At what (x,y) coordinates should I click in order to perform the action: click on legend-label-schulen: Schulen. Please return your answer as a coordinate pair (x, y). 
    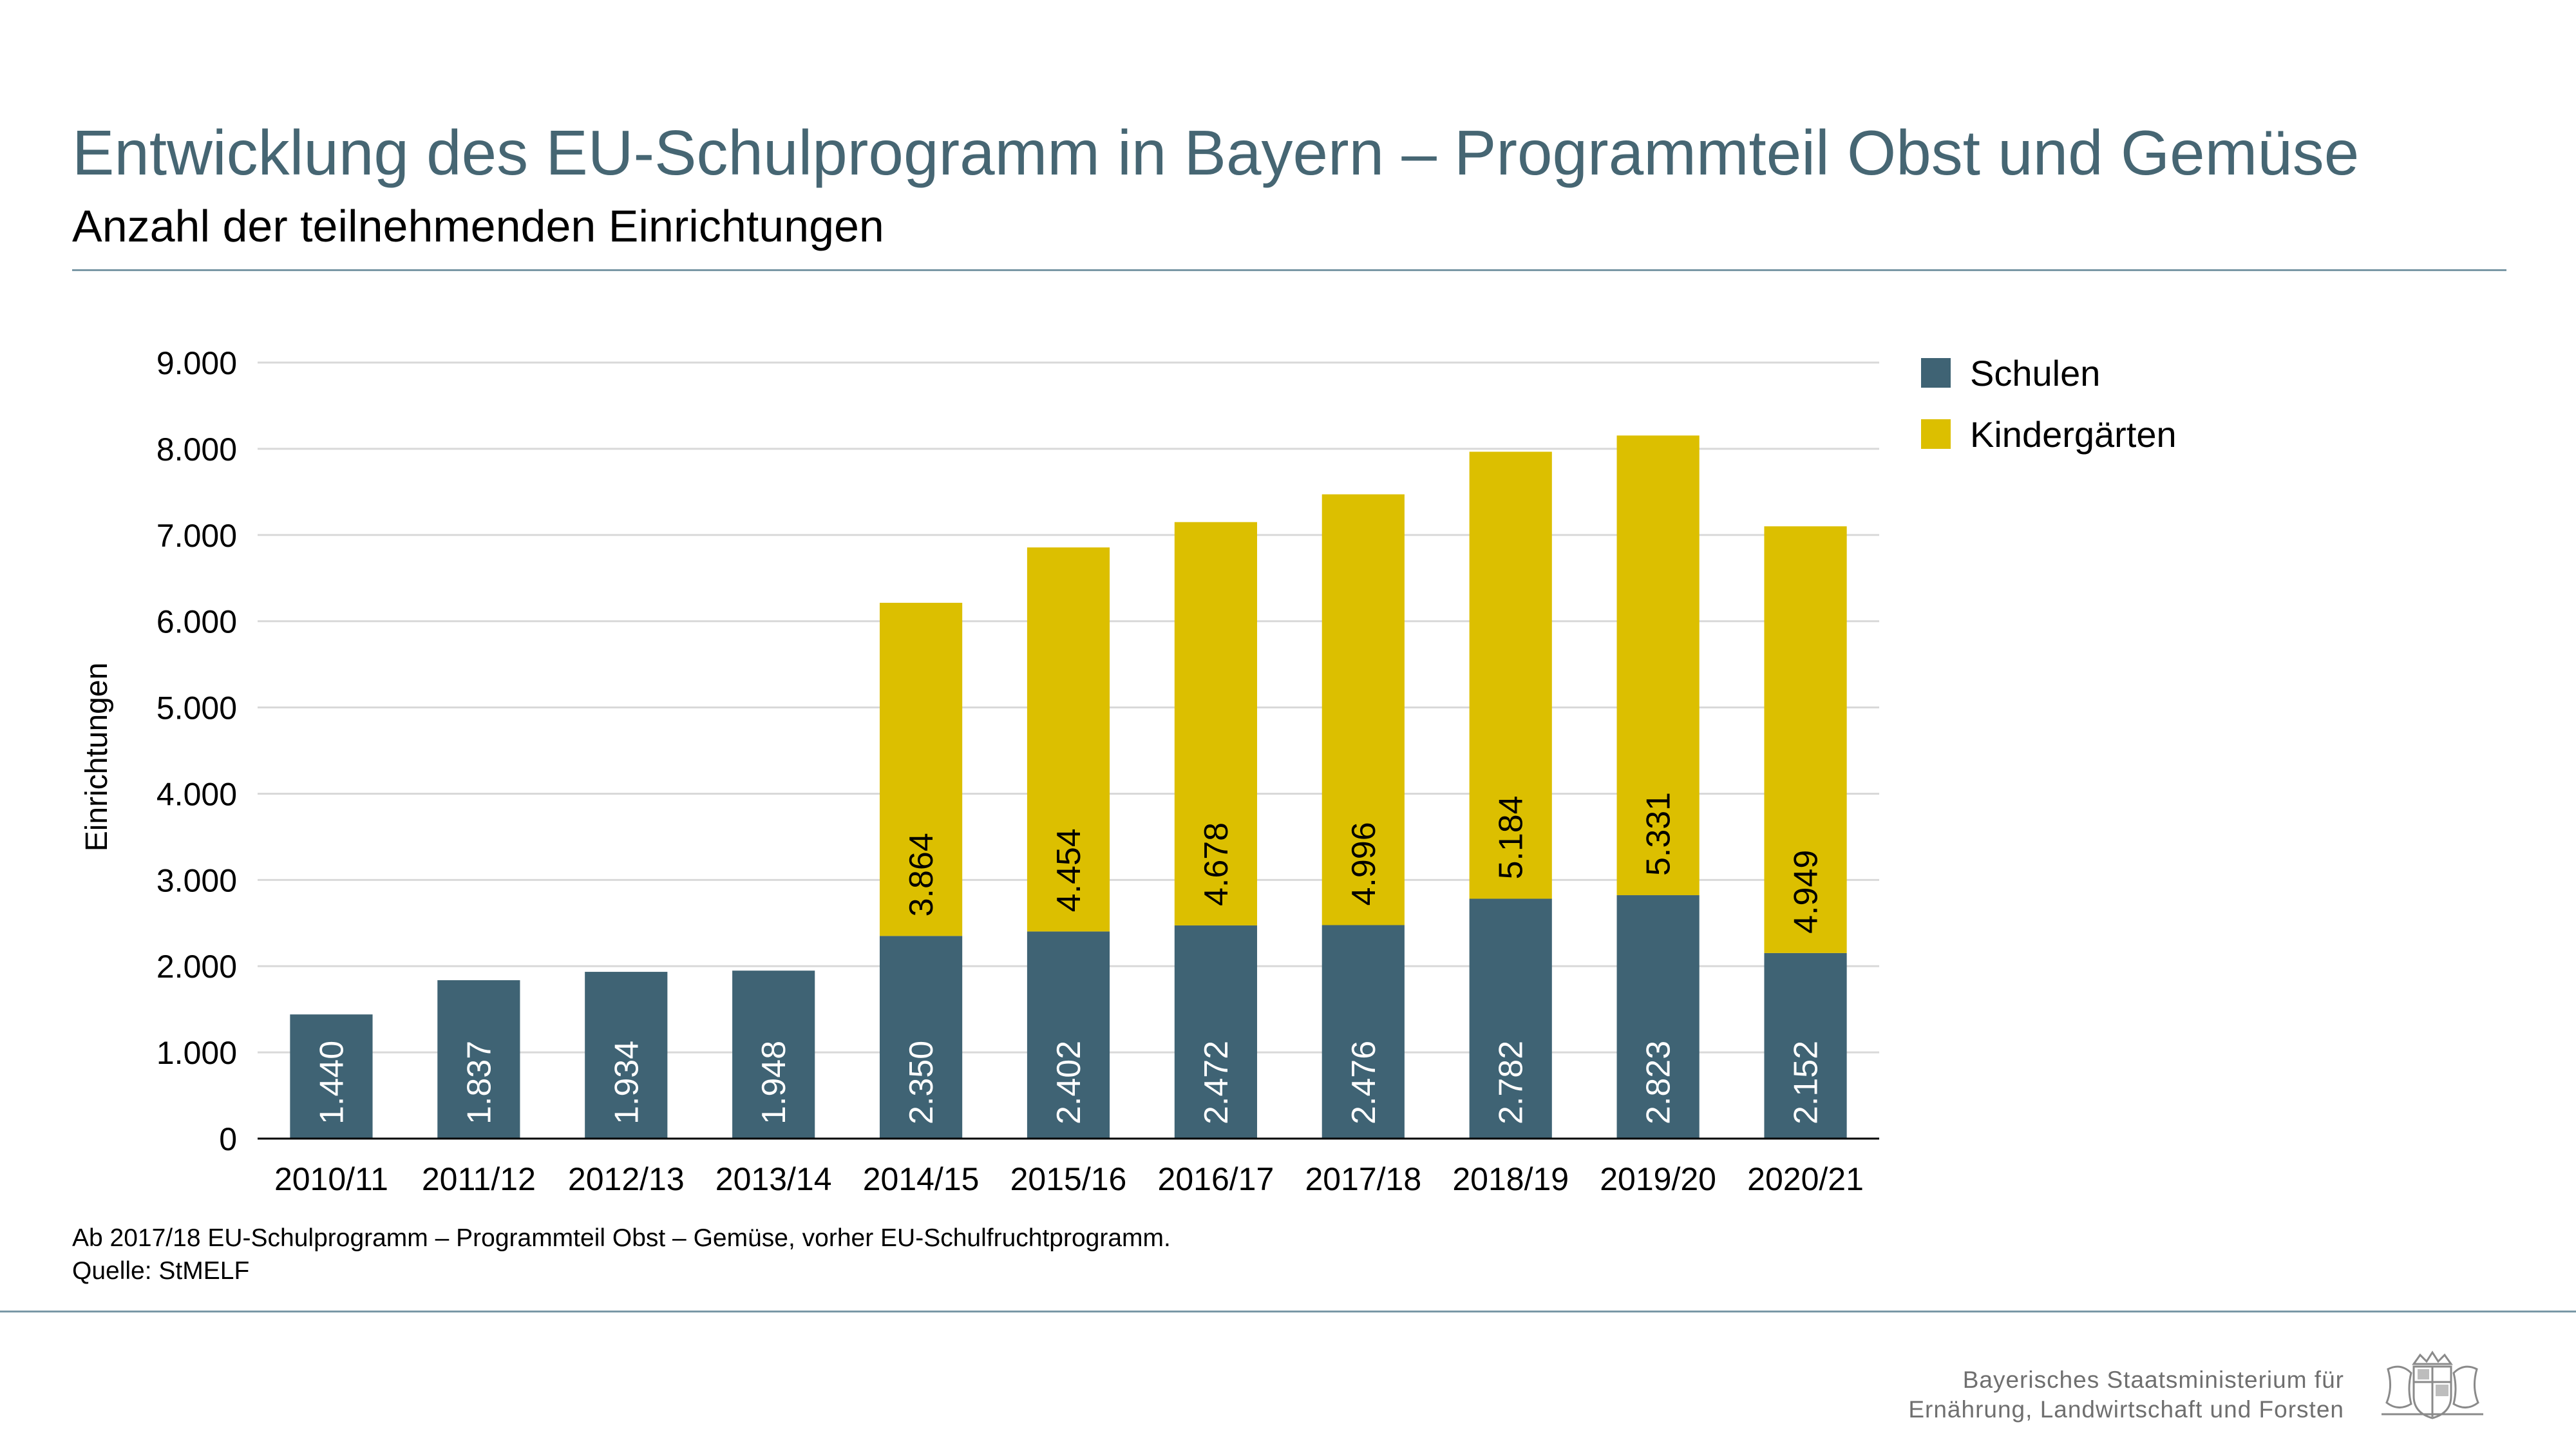
    Looking at the image, I should click on (2035, 372).